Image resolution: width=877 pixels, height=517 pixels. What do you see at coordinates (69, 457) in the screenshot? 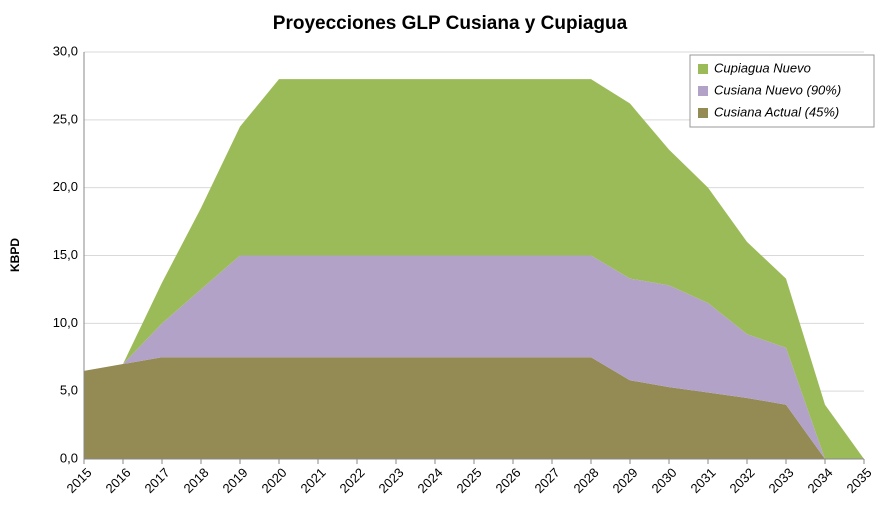
I see `y-tick-label: 0,0` at bounding box center [69, 457].